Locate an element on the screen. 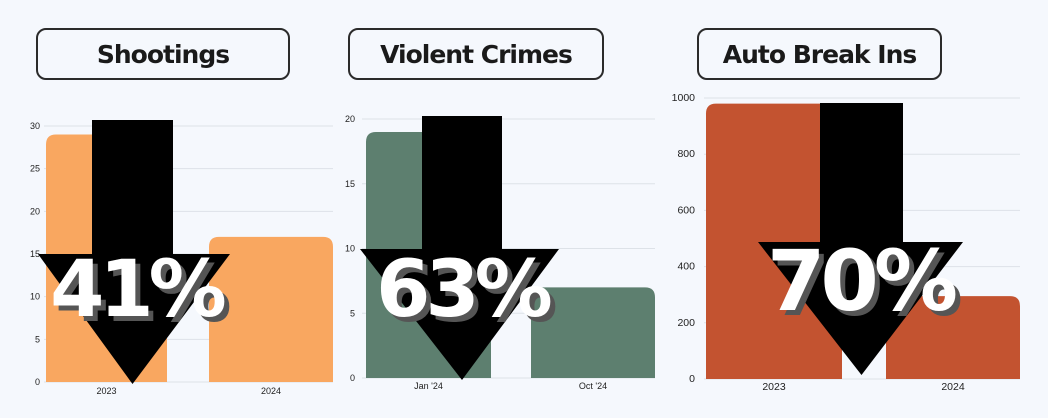 The image size is (1048, 418). percent-change-shadow: 63% is located at coordinates (468, 295).